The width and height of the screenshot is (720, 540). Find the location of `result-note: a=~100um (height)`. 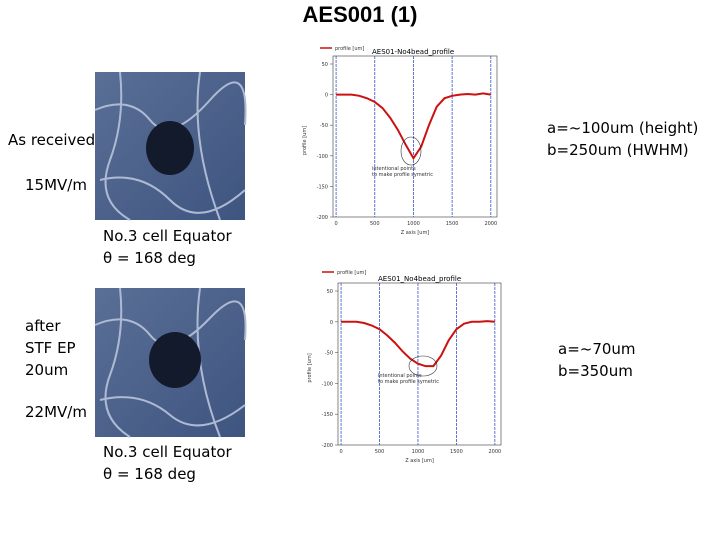

result-note: a=~100um (height) is located at coordinates (622, 128).